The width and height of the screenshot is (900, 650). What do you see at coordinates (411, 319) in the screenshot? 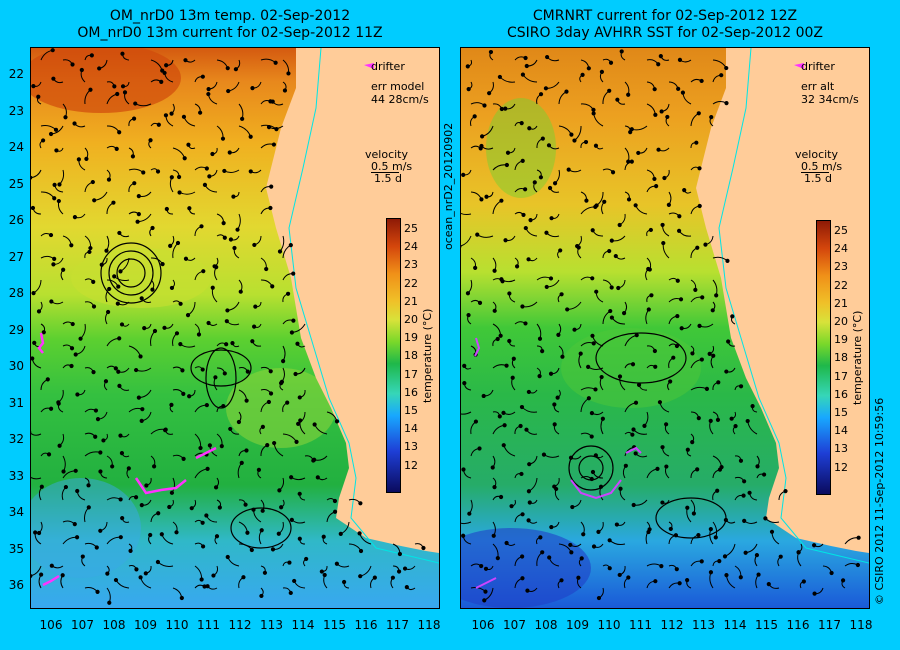
I see `colorbar-tick: 20` at bounding box center [411, 319].